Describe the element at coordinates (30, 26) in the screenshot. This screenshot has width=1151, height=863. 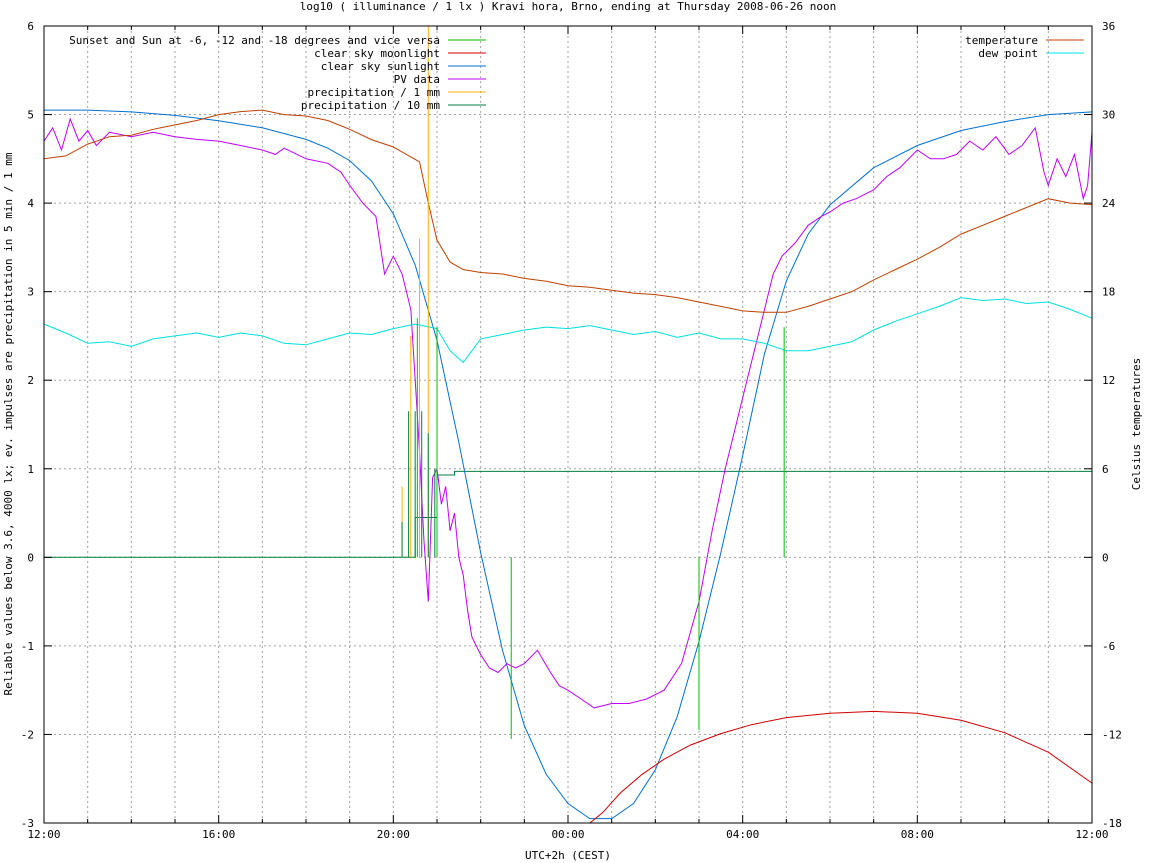
I see `y-tick-label: 6` at that location.